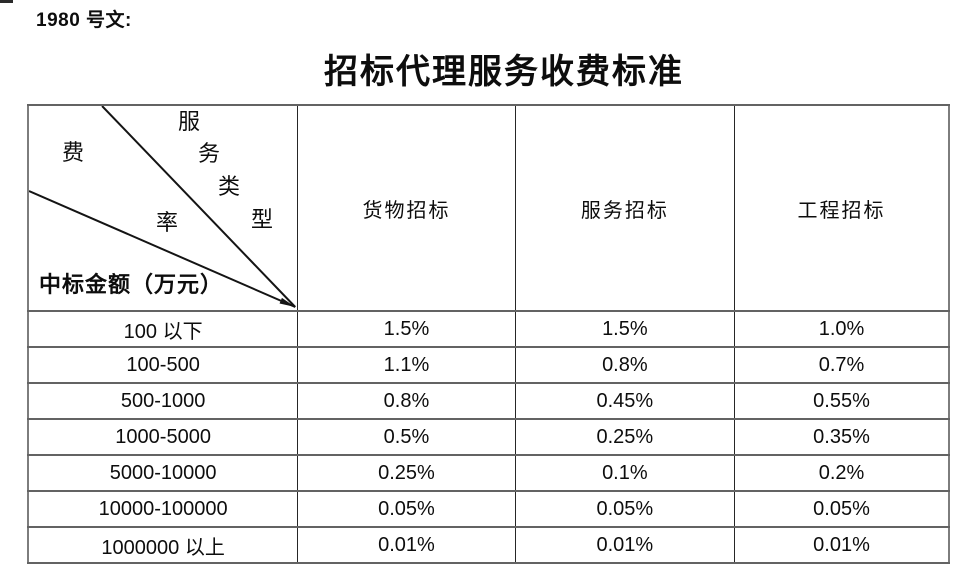 Image resolution: width=976 pixels, height=581 pixels. What do you see at coordinates (842, 401) in the screenshot?
I see `fee-value-cell: 0.55%` at bounding box center [842, 401].